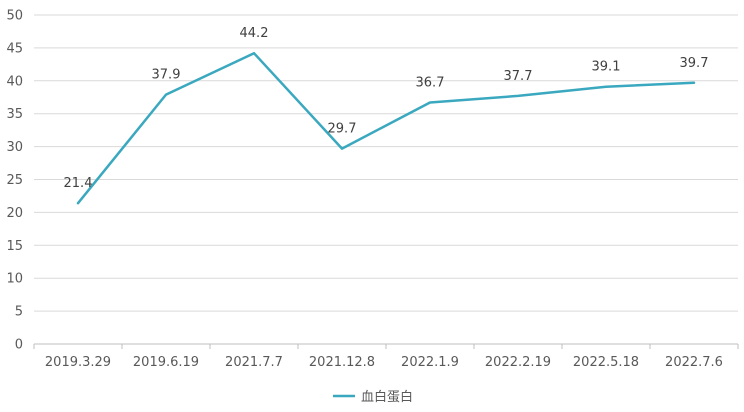 The image size is (744, 412). What do you see at coordinates (19, 345) in the screenshot?
I see `y-tick-label: 0` at bounding box center [19, 345].